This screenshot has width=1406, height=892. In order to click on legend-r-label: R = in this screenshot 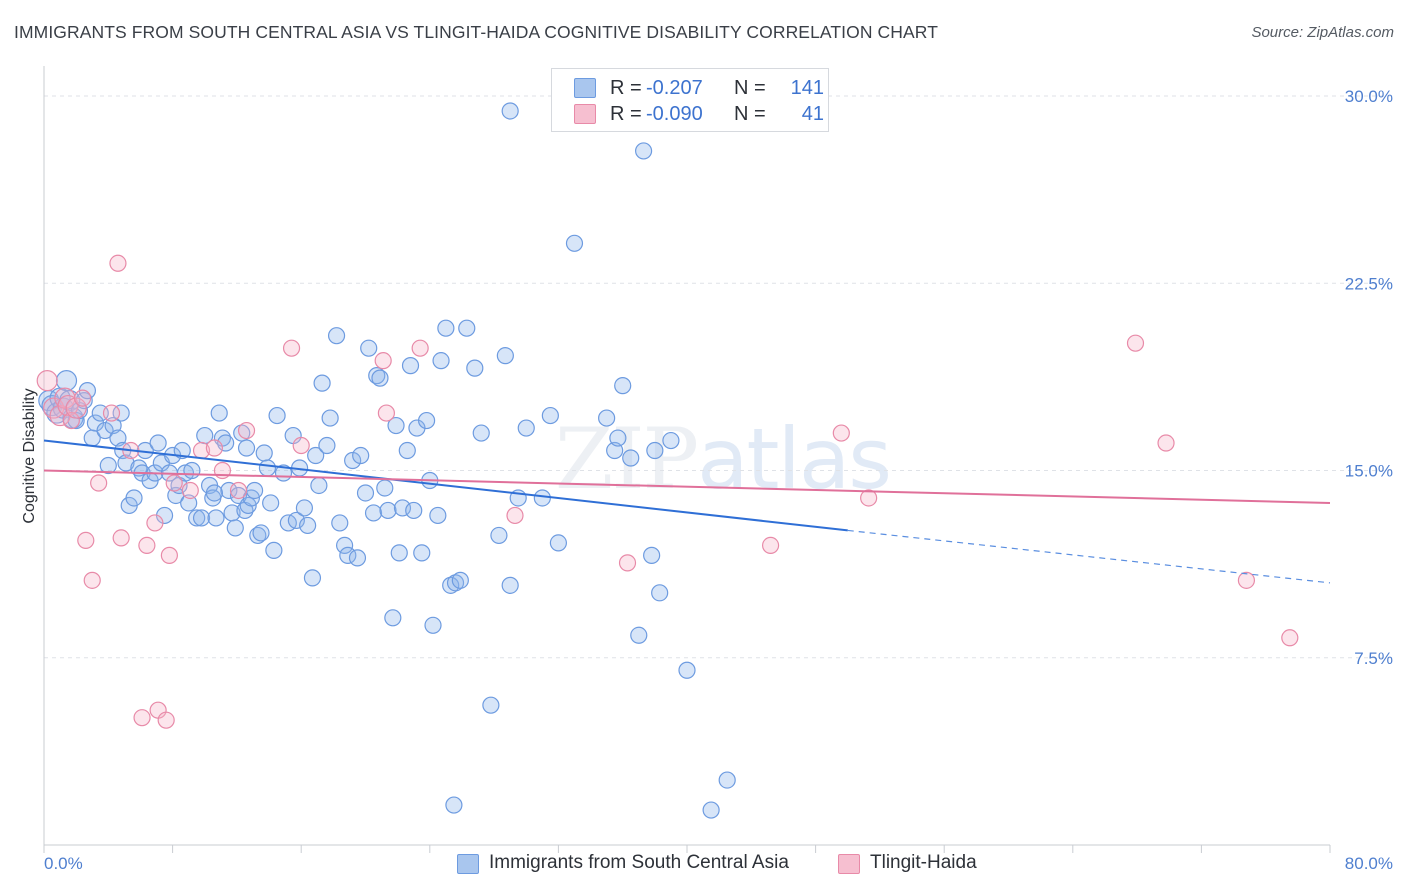, I will do `click(626, 114)`.